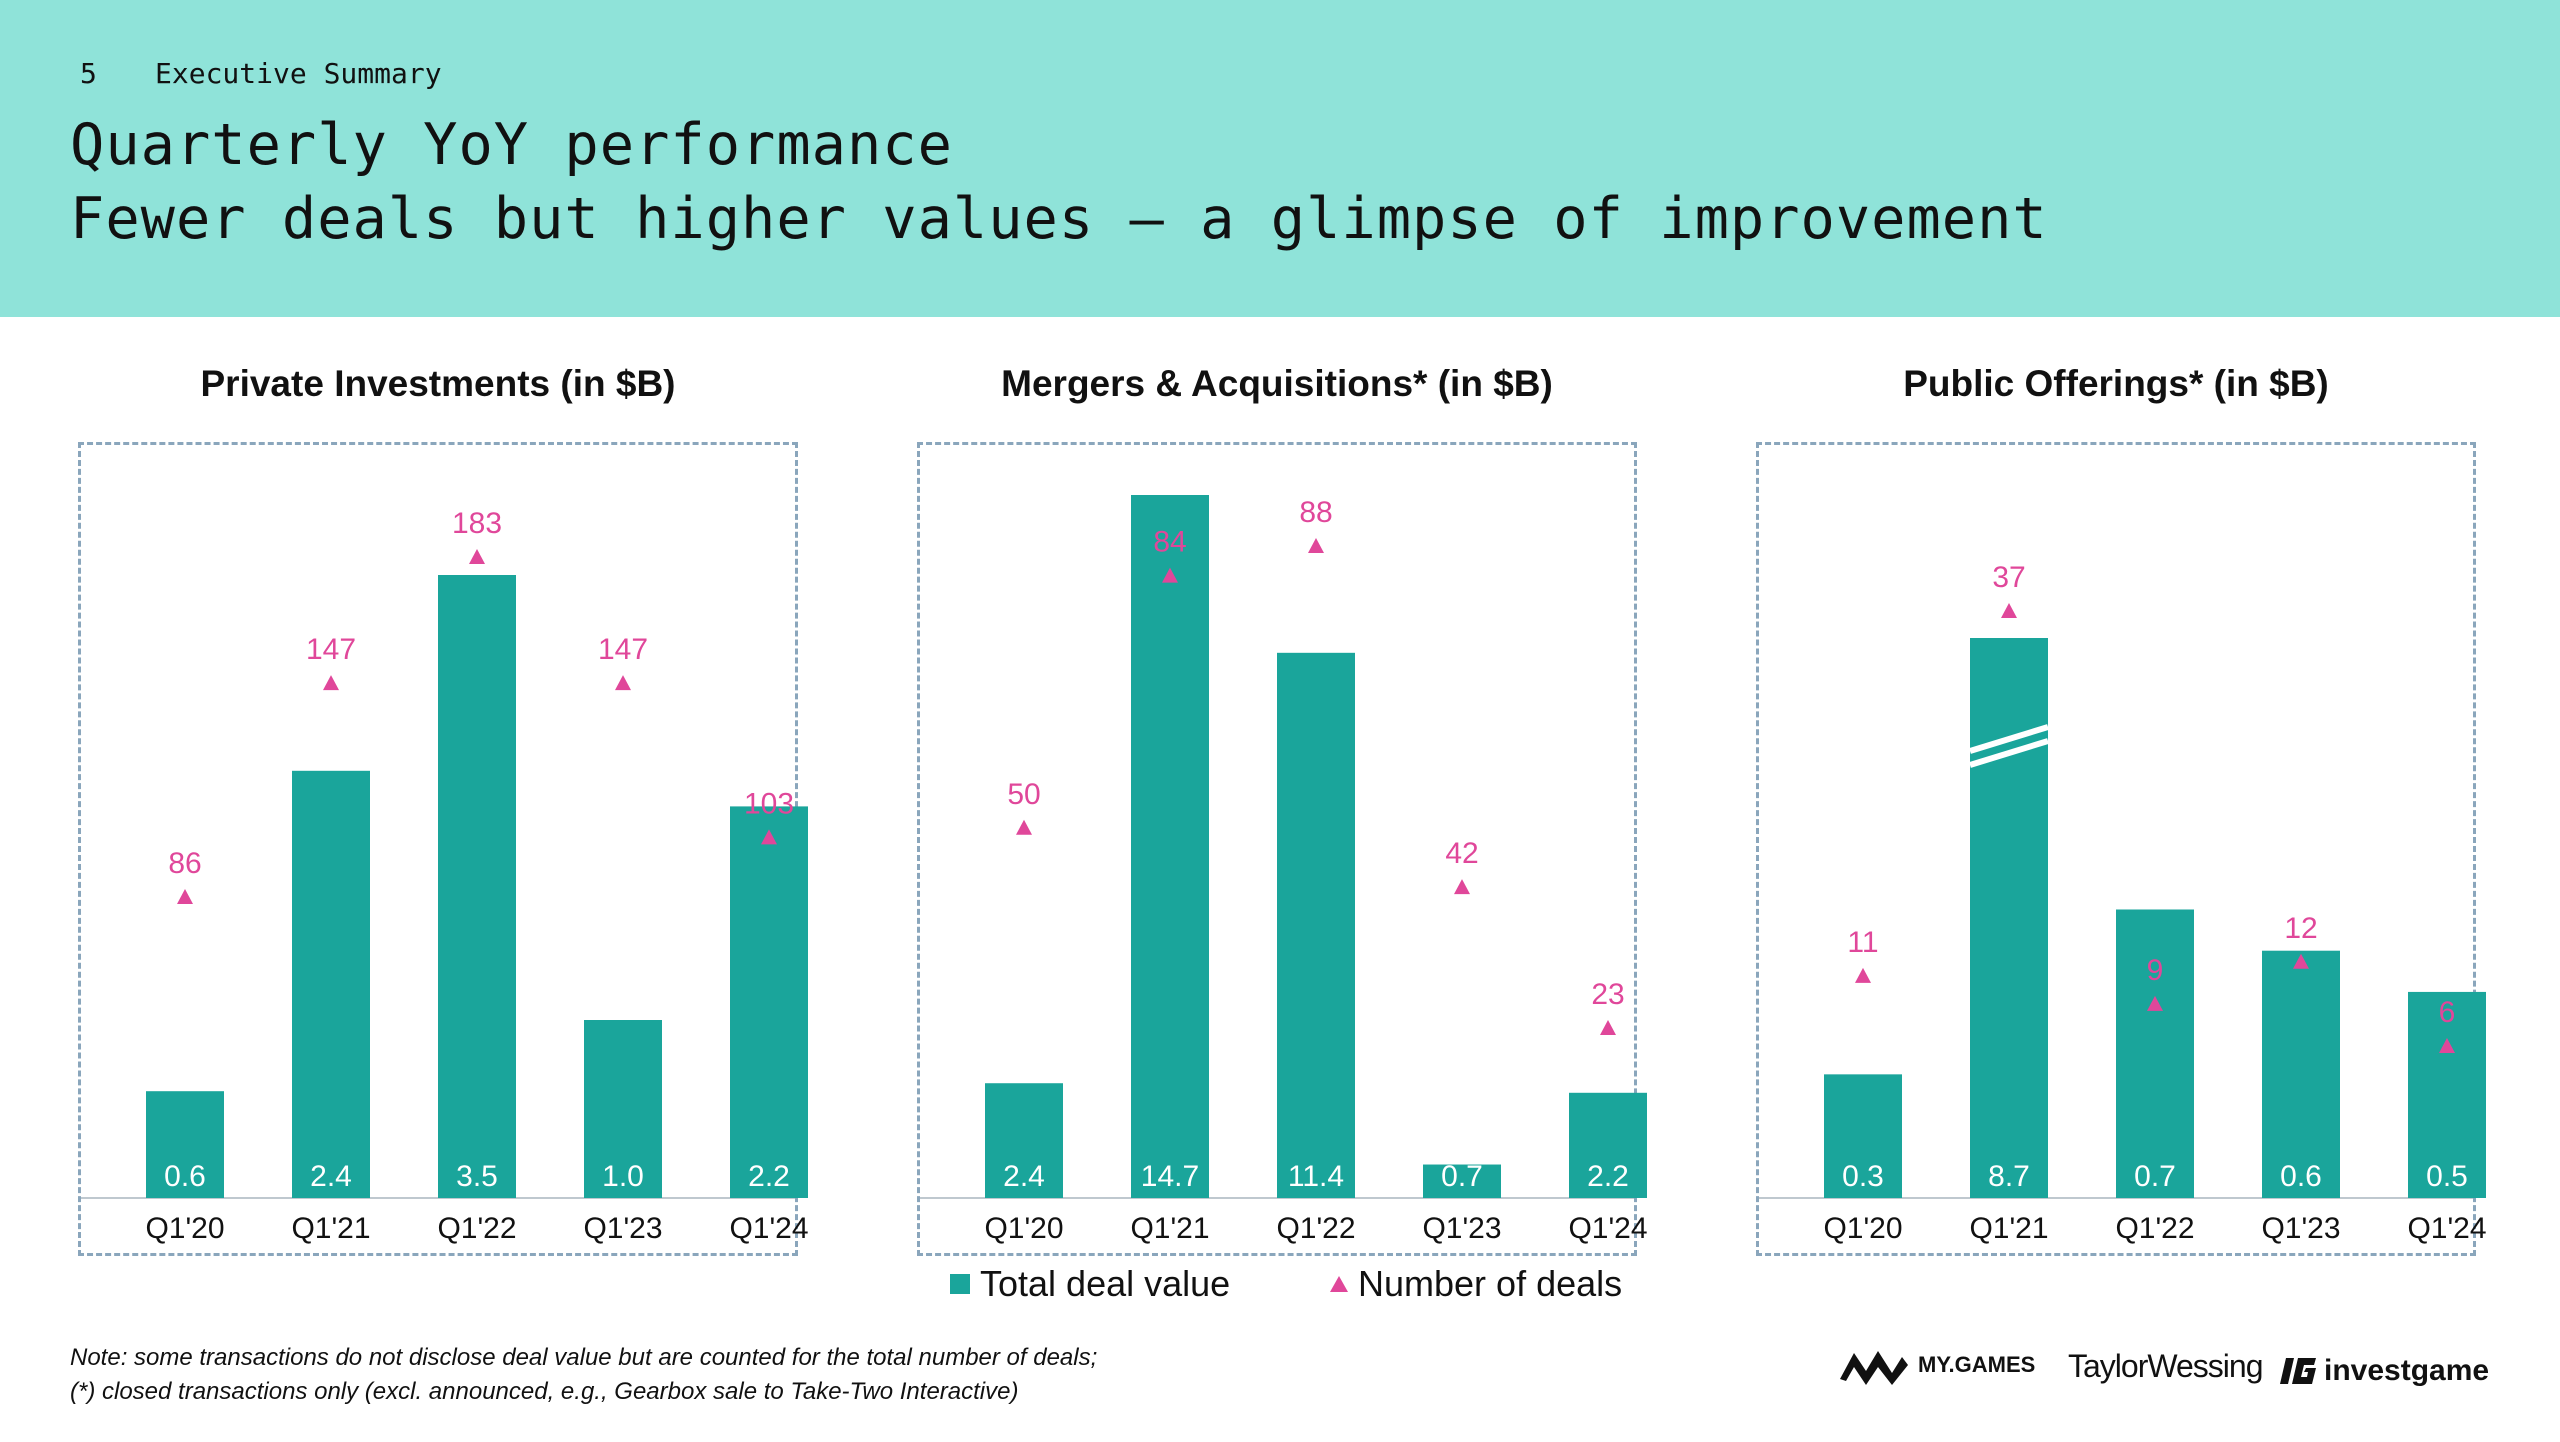 The width and height of the screenshot is (2560, 1442). I want to click on mygames-wordmark: MY.GAMES, so click(1977, 1364).